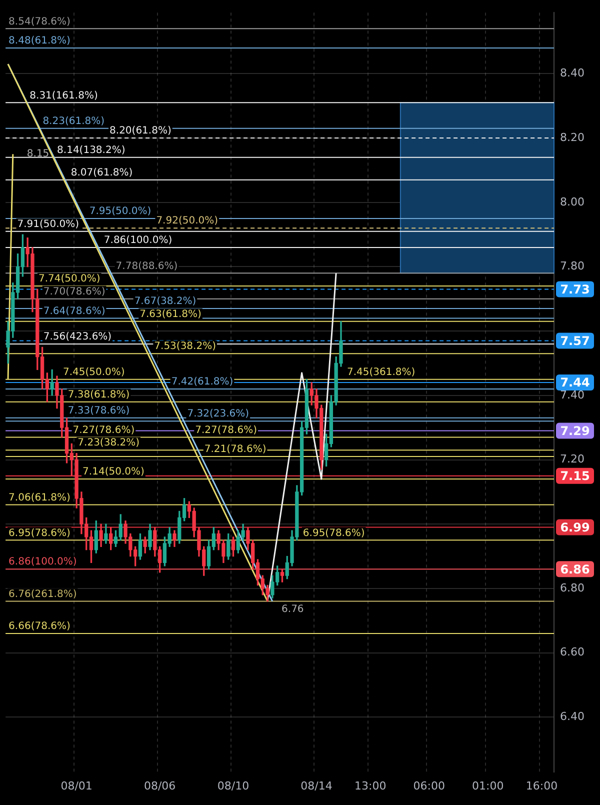 The image size is (600, 805). What do you see at coordinates (109, 443) in the screenshot?
I see `ref-line-label: 7.23(38.2%)` at bounding box center [109, 443].